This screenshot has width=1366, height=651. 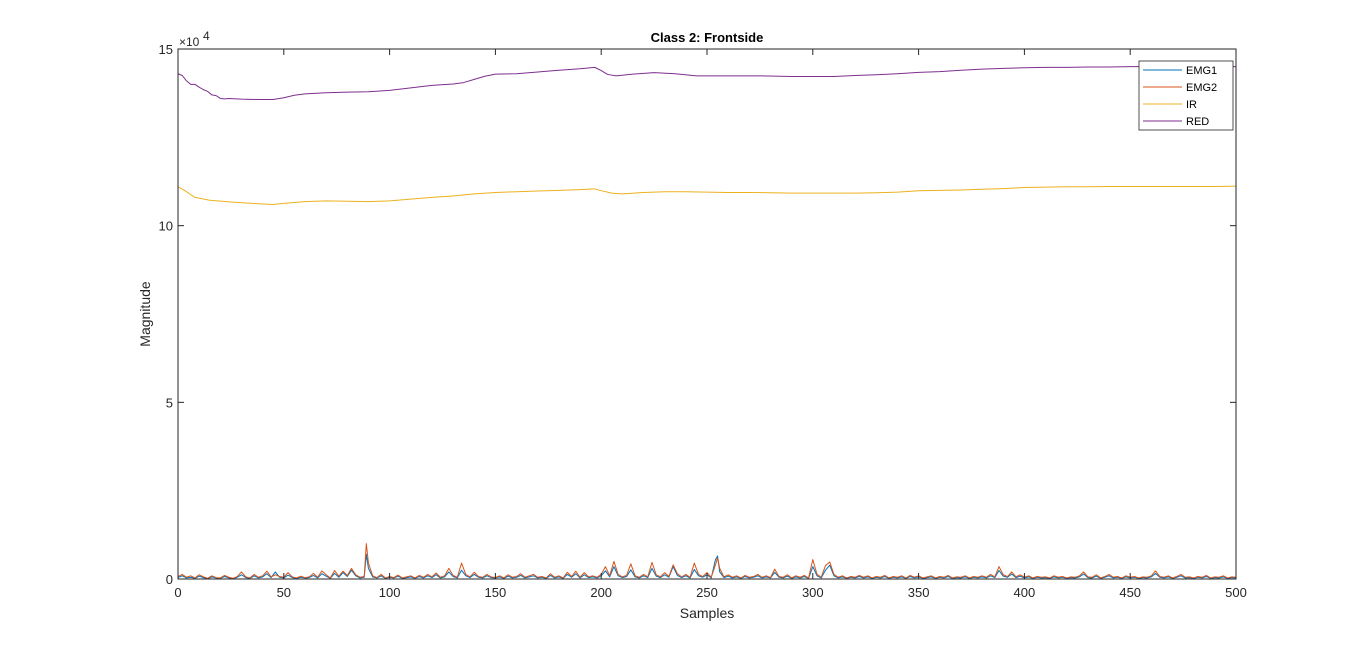 I want to click on legend-items: EMG1 EMG2 IR RED, so click(x=1180, y=96).